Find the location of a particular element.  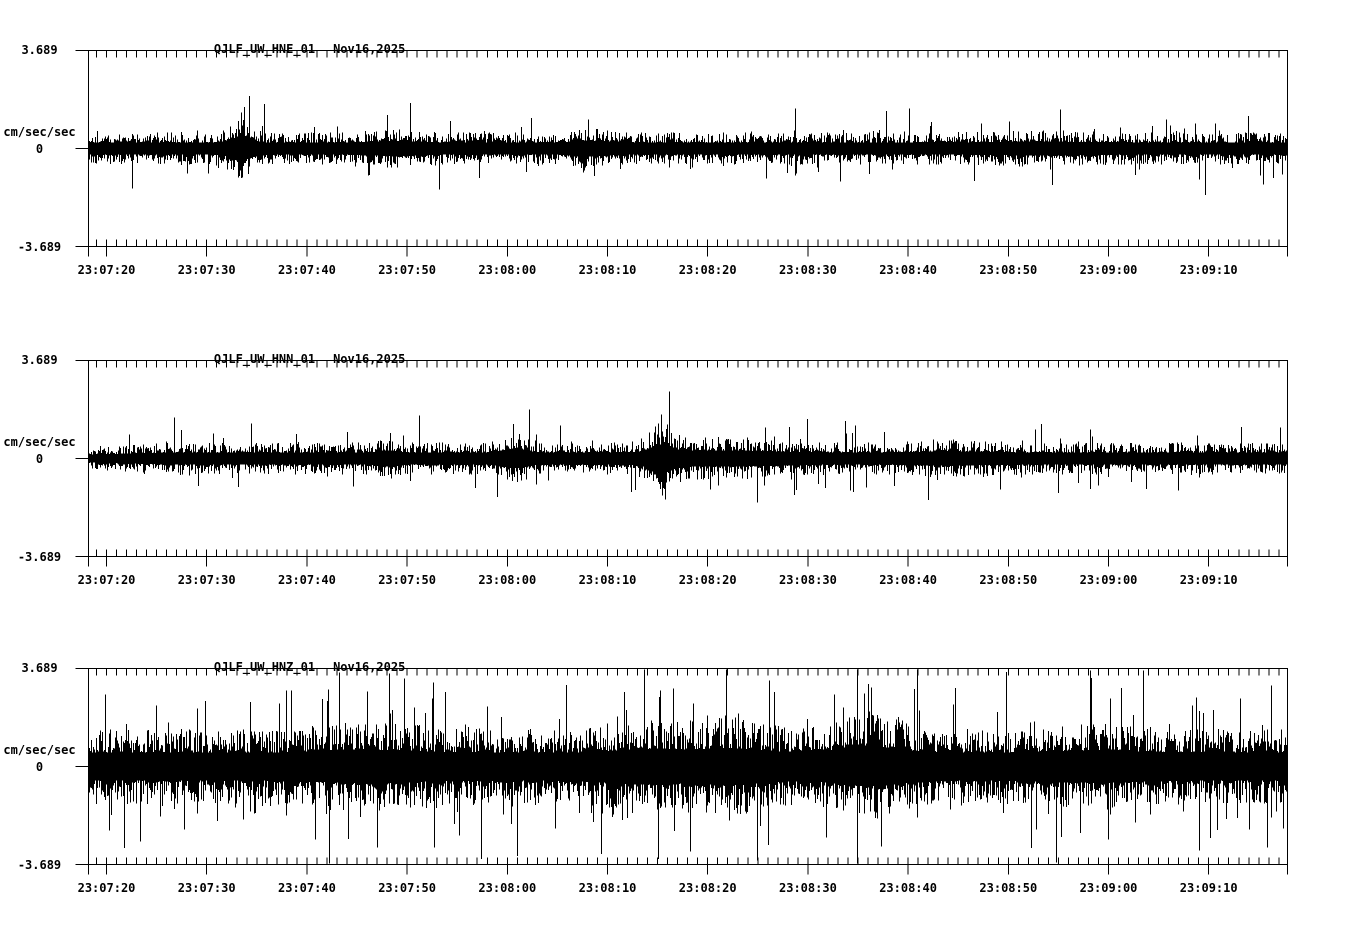

panel-title: QJLF_UW_HNZ_01 Nov16,2025 is located at coordinates (295, 667).